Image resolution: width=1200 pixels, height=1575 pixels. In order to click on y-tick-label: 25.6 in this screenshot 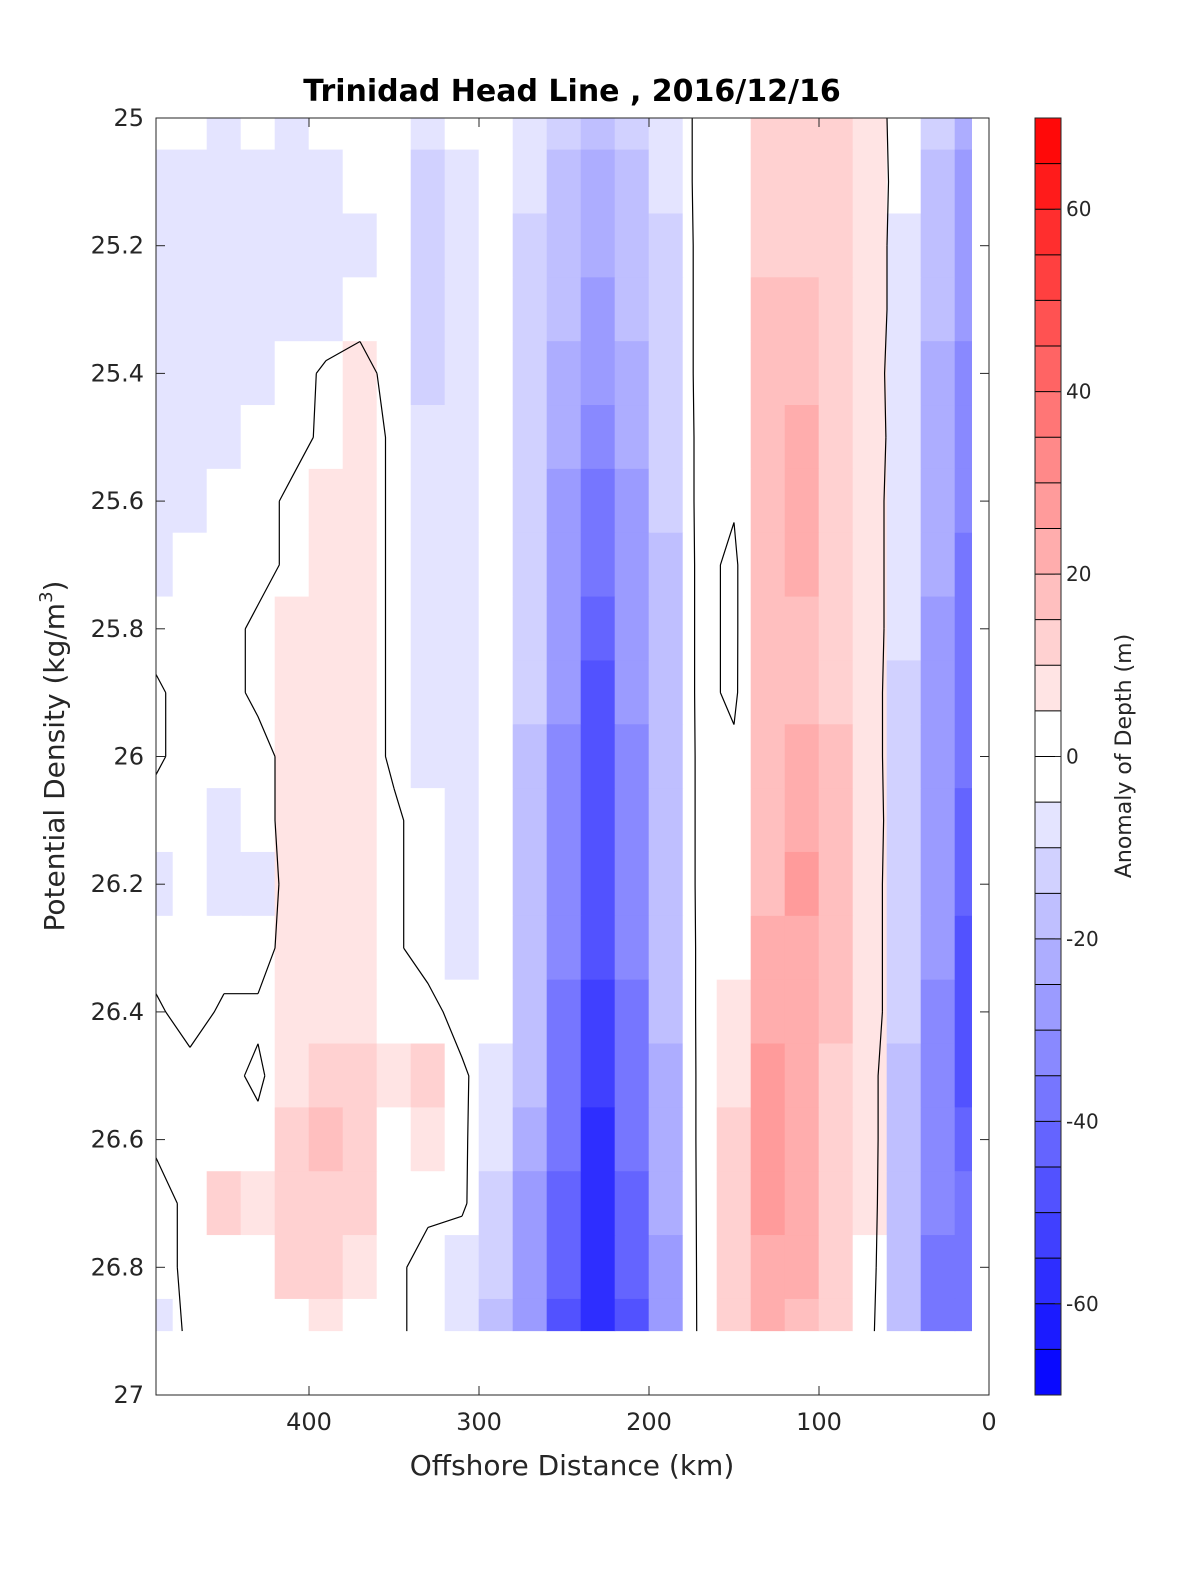, I will do `click(117, 501)`.